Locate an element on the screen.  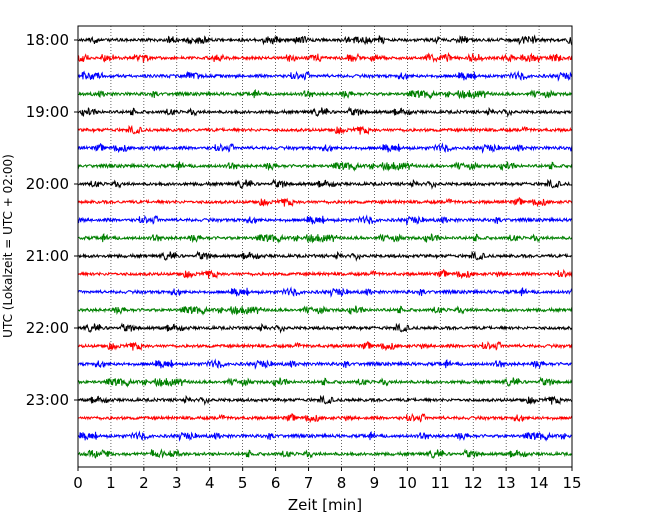
y-tick-label: 21:00 is located at coordinates (47, 256).